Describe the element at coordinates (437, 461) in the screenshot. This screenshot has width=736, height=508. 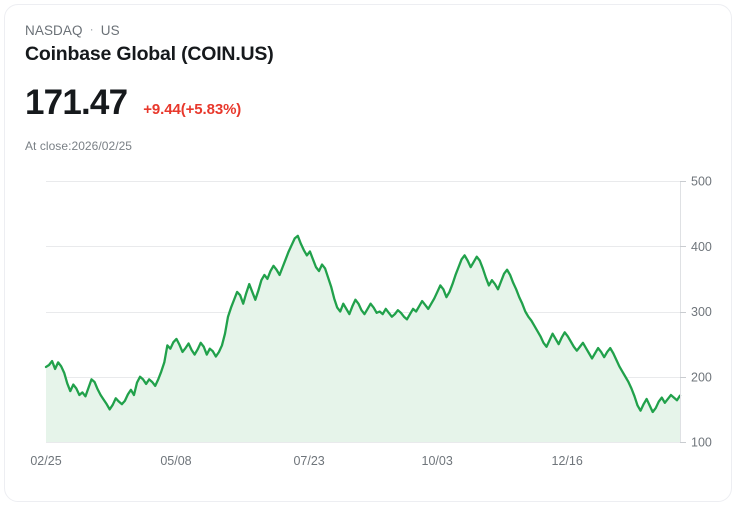
I see `x-axis-label-3: 10/03` at that location.